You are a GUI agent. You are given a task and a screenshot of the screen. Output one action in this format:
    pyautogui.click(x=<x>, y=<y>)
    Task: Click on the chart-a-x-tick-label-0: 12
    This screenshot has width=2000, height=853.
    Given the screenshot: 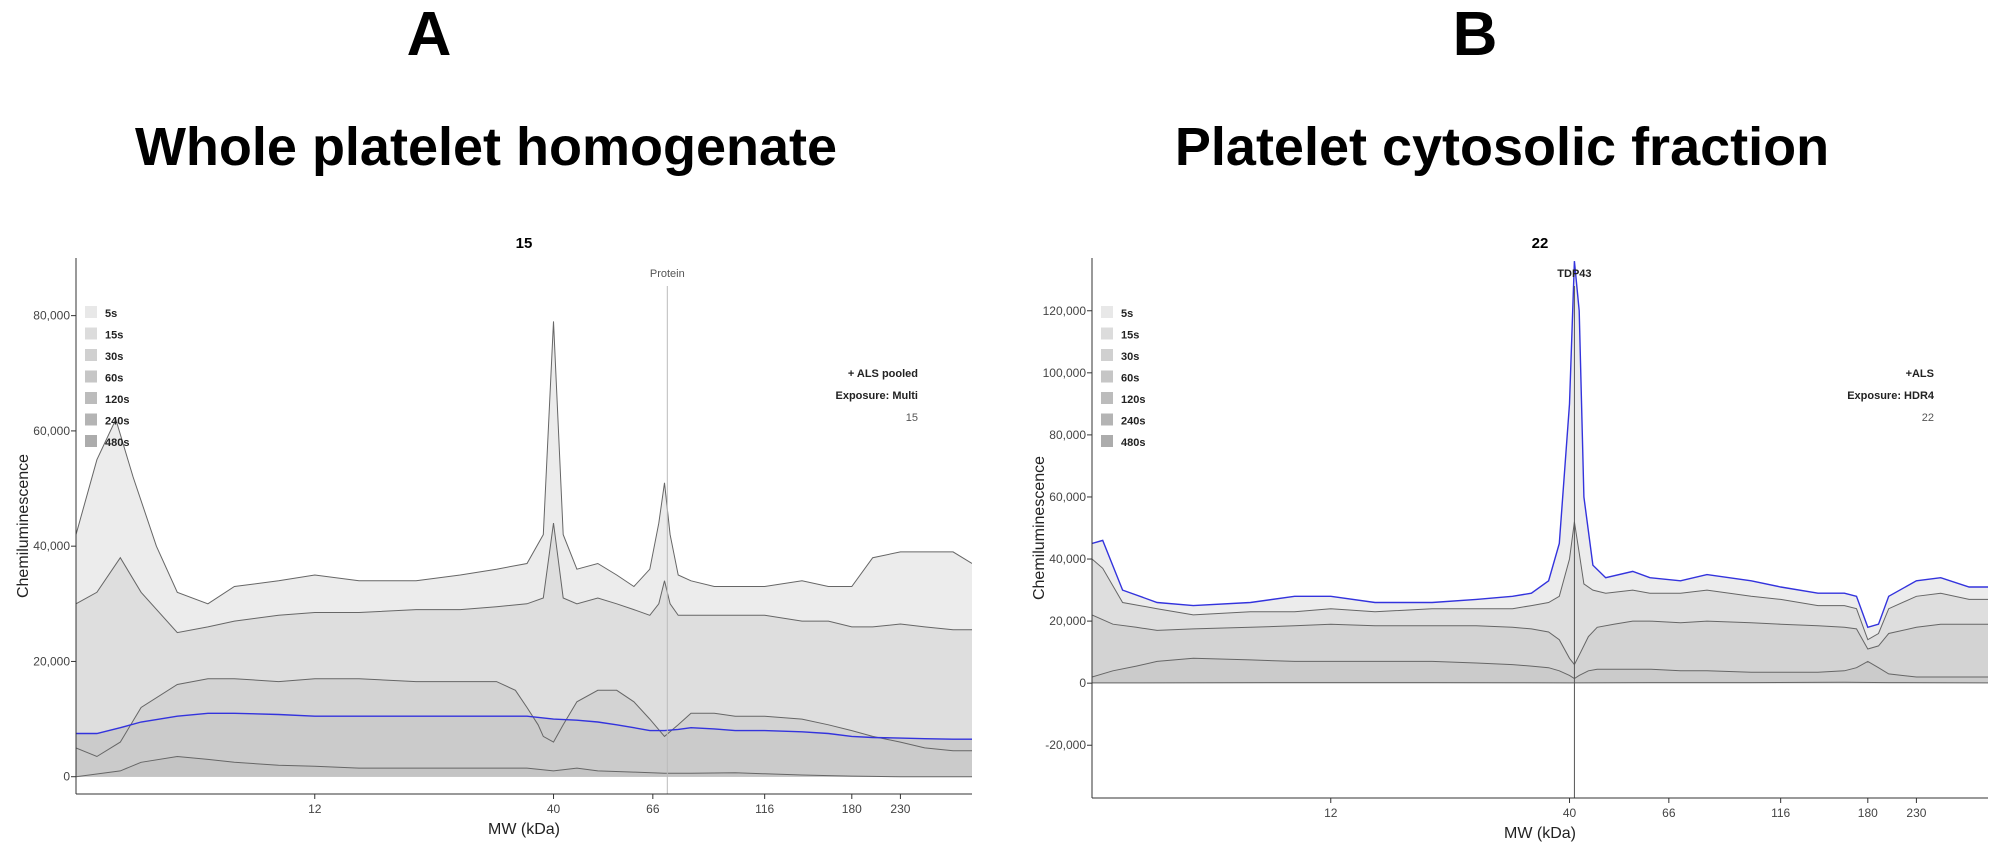 What is the action you would take?
    pyautogui.click(x=315, y=809)
    